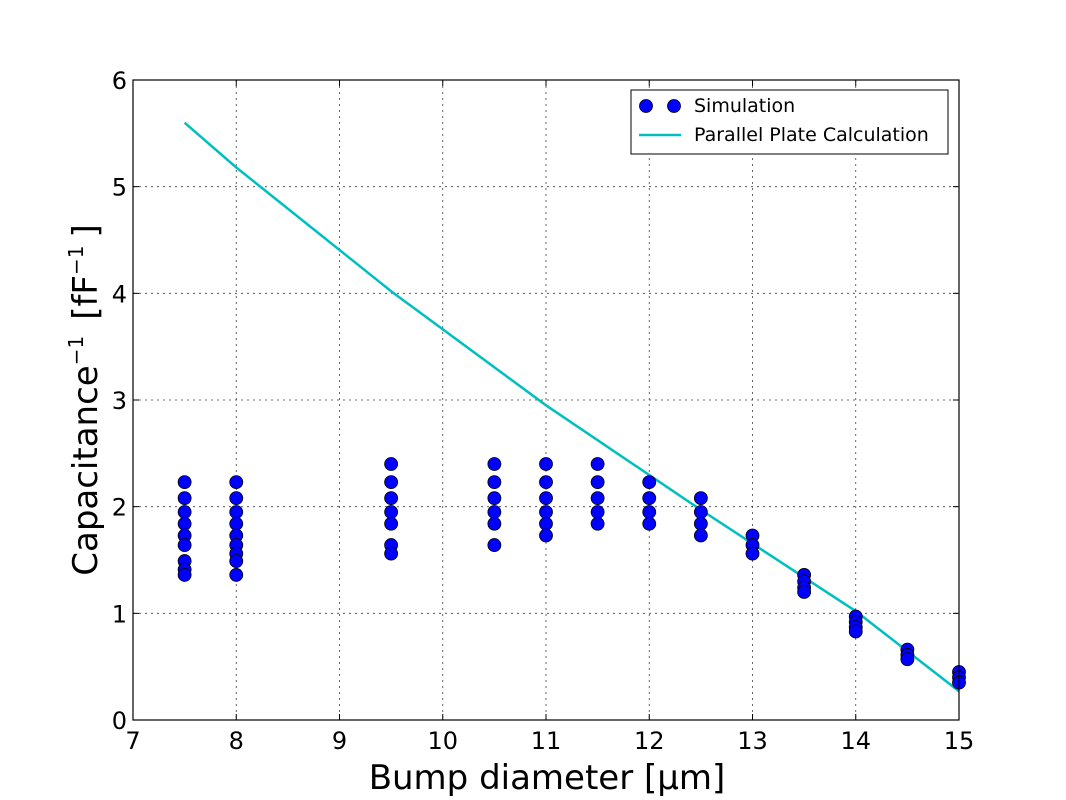 The height and width of the screenshot is (800, 1066). What do you see at coordinates (119, 614) in the screenshot?
I see `y-tick-label: 1` at bounding box center [119, 614].